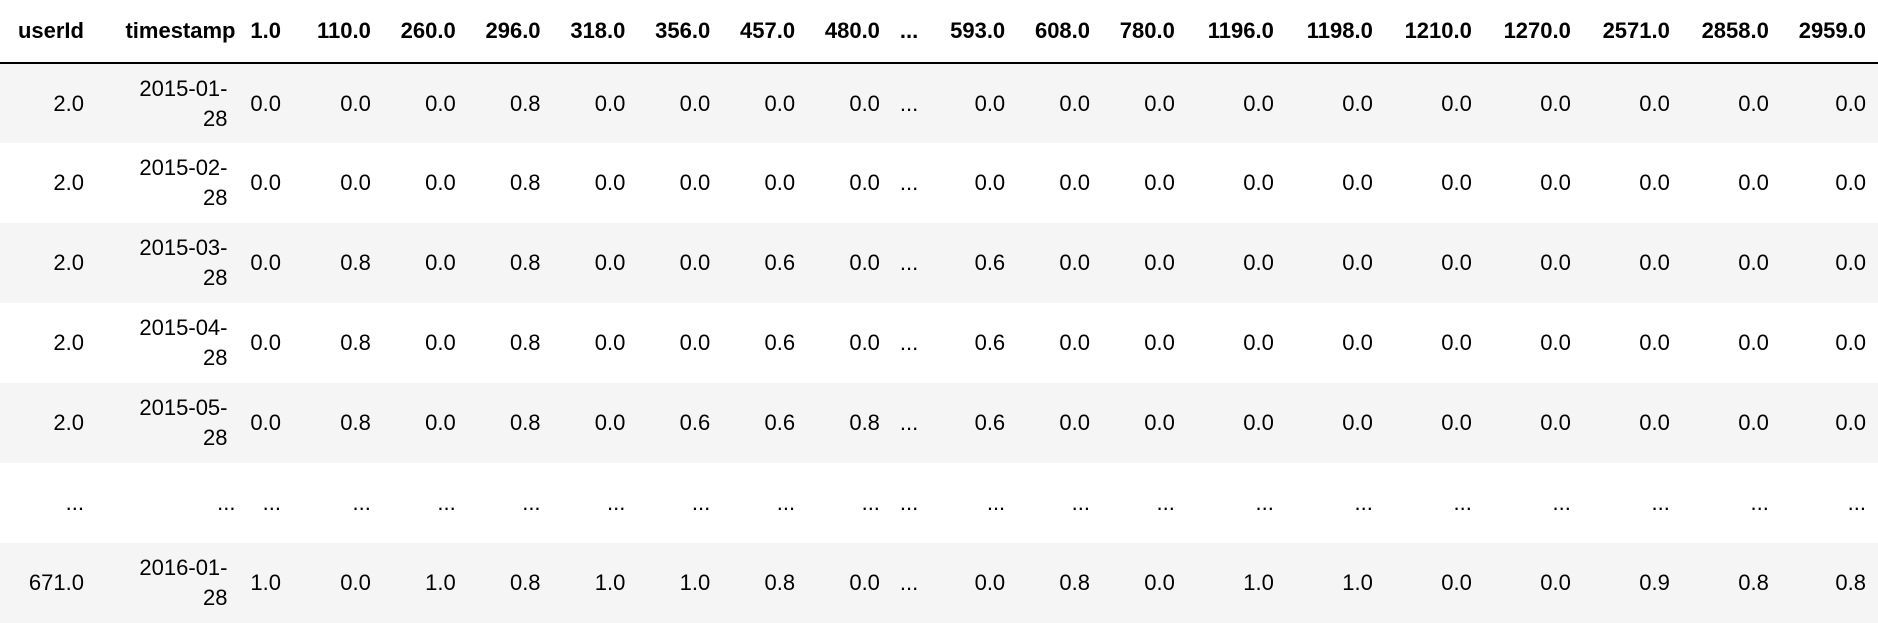  Describe the element at coordinates (183, 262) in the screenshot. I see `timestamp-text: 2015-03-28` at that location.